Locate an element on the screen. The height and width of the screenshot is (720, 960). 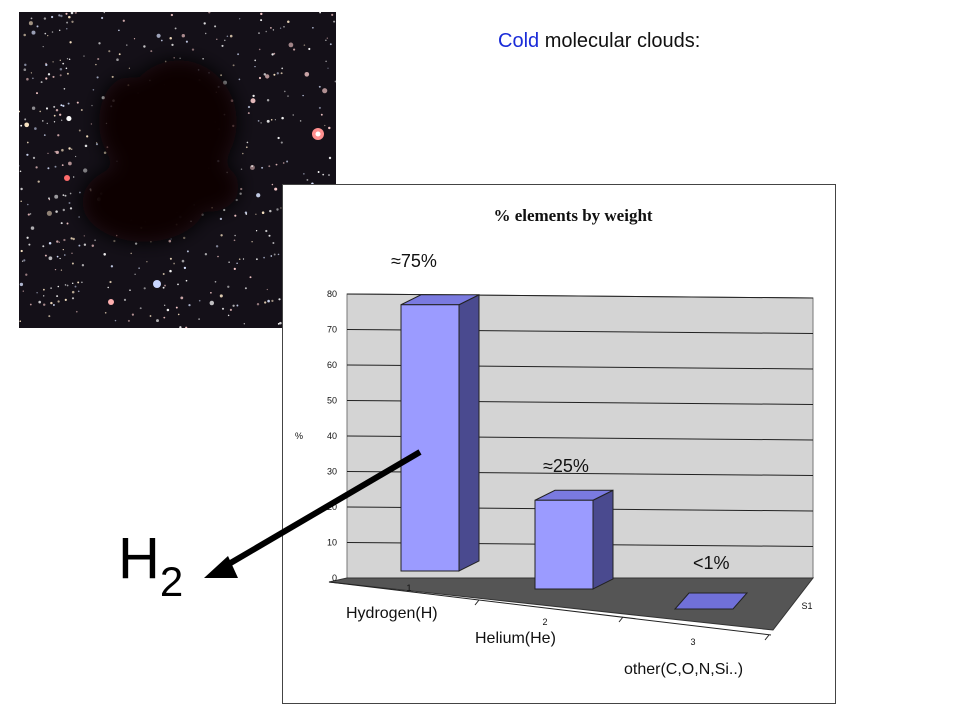
bar-side is located at coordinates (603, 539).